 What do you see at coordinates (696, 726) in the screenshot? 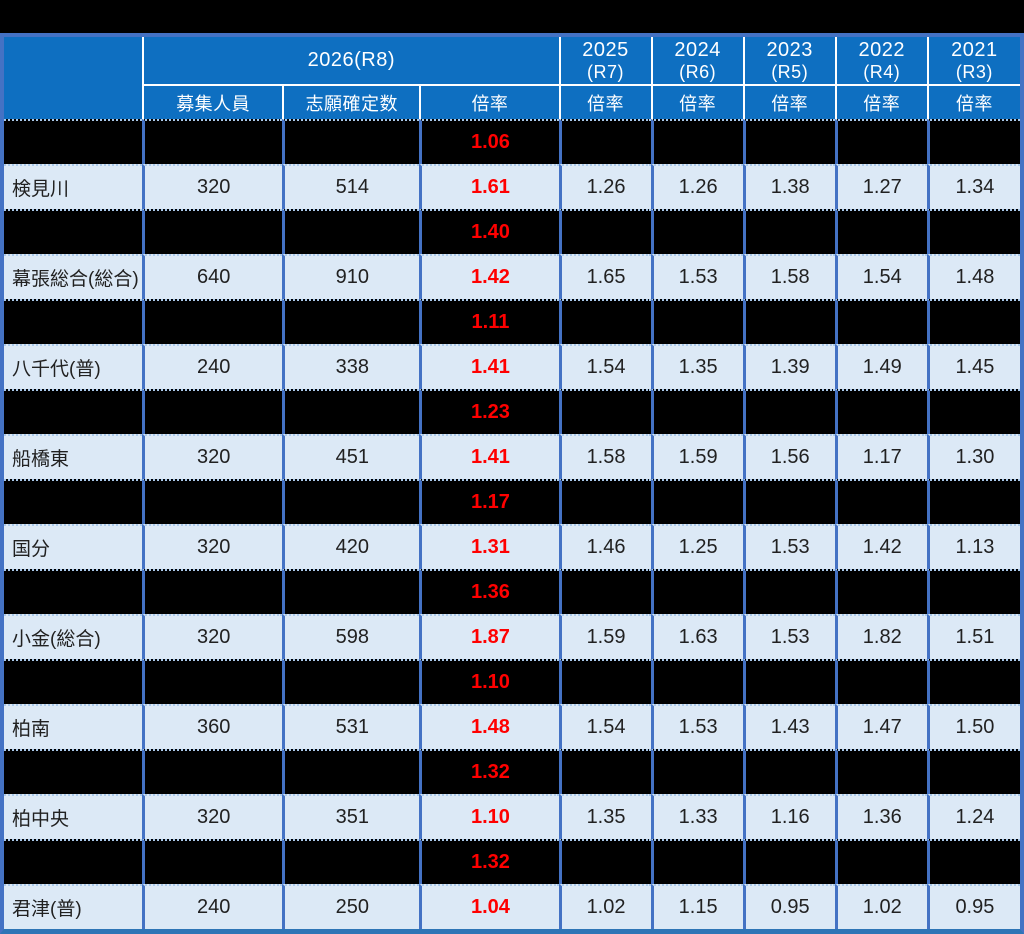
I see `past-ratio-cell: 1.53` at bounding box center [696, 726].